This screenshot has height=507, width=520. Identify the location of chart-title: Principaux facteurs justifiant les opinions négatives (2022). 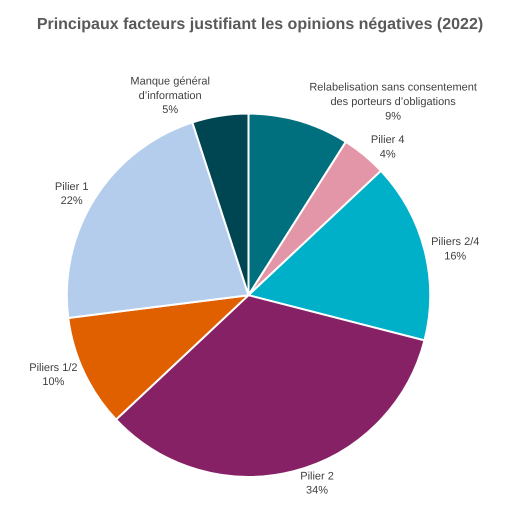
(260, 24).